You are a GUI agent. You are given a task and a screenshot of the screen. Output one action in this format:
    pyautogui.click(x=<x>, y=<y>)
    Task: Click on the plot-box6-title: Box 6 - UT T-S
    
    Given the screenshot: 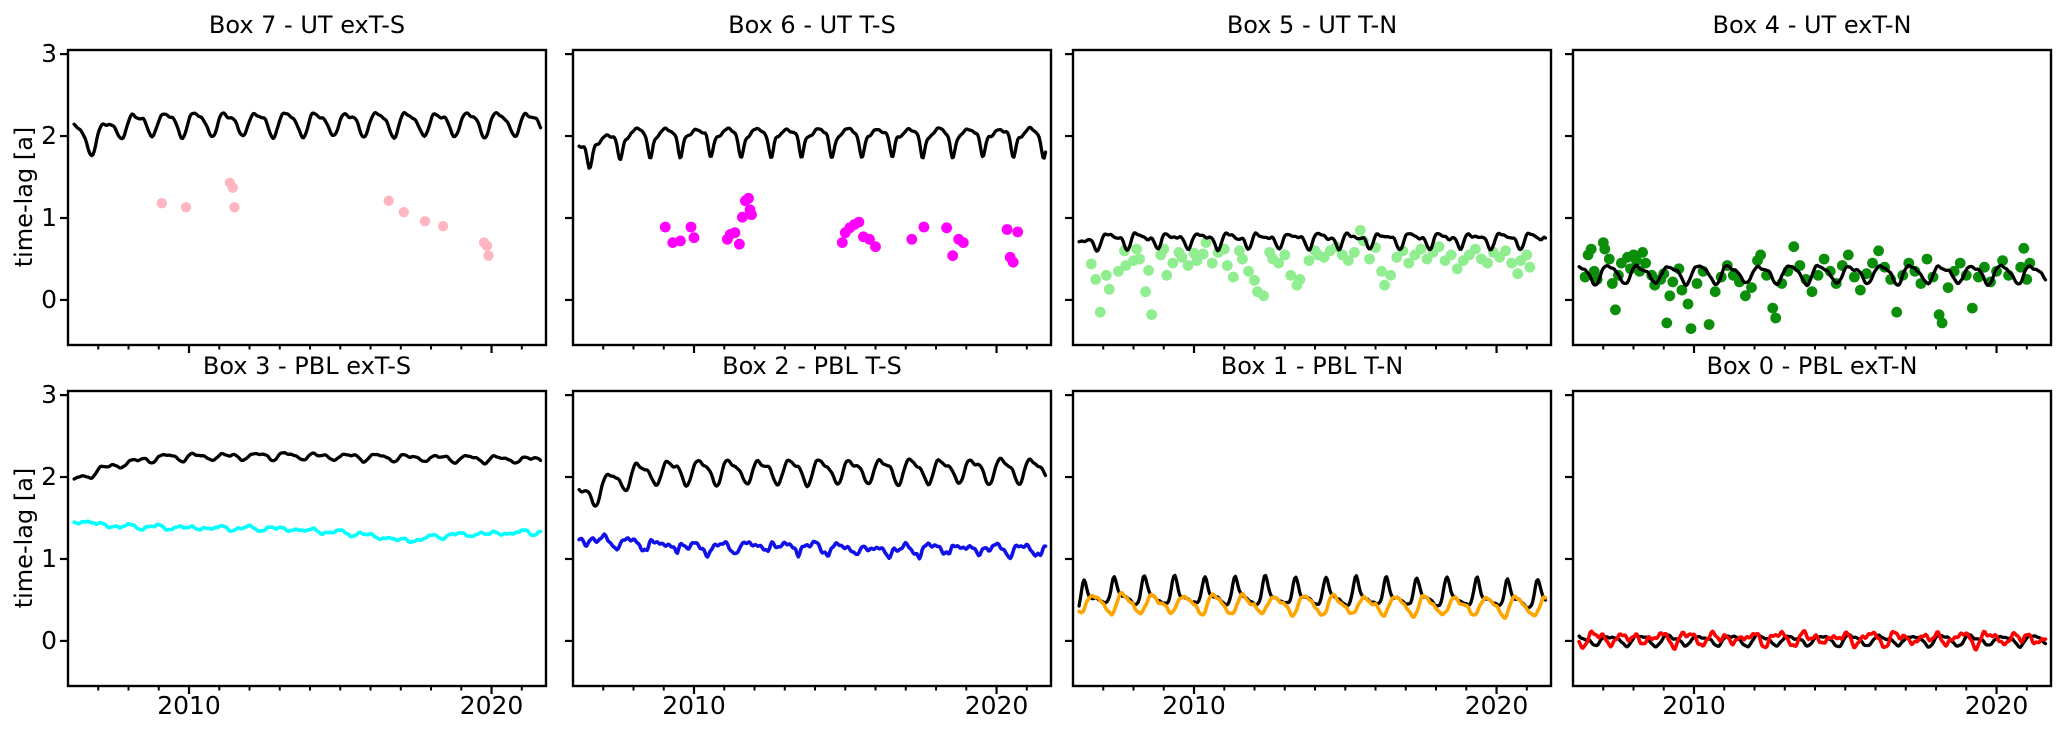 What is the action you would take?
    pyautogui.click(x=812, y=25)
    